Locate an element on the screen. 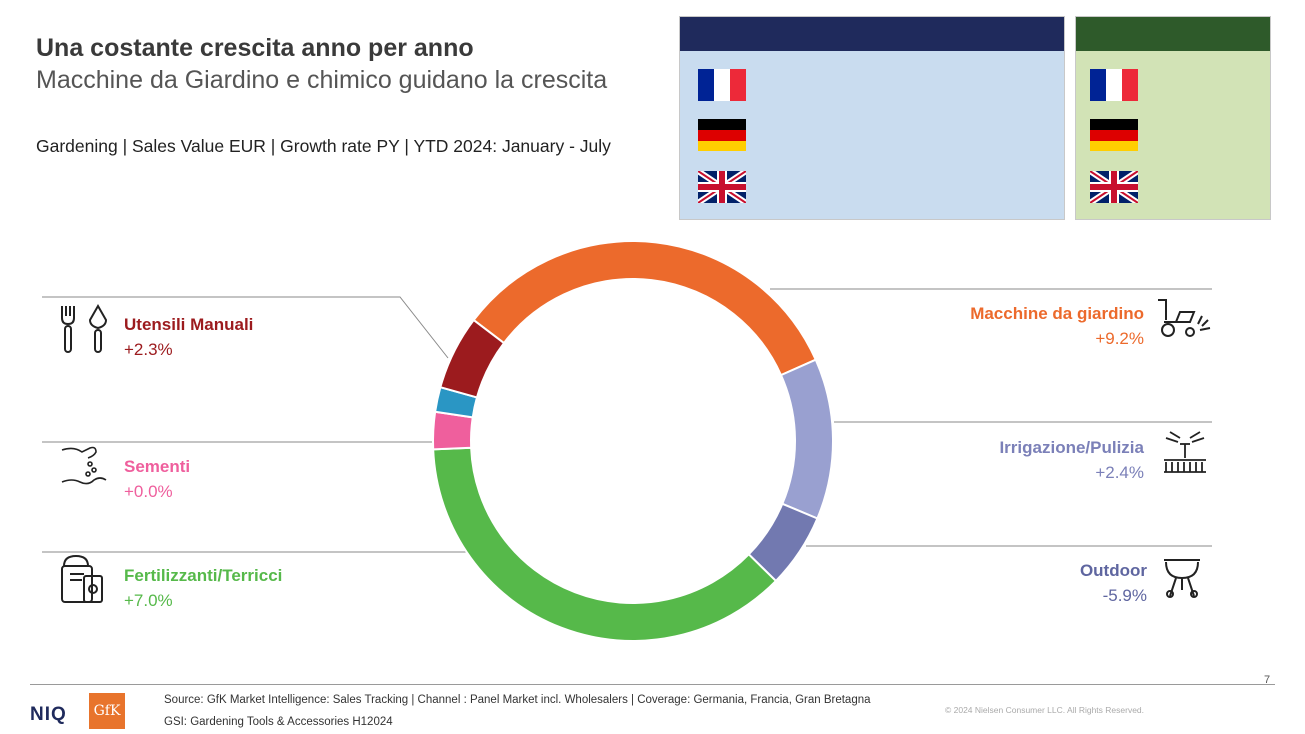 The width and height of the screenshot is (1305, 734). leader-line-utensili is located at coordinates (245, 327).